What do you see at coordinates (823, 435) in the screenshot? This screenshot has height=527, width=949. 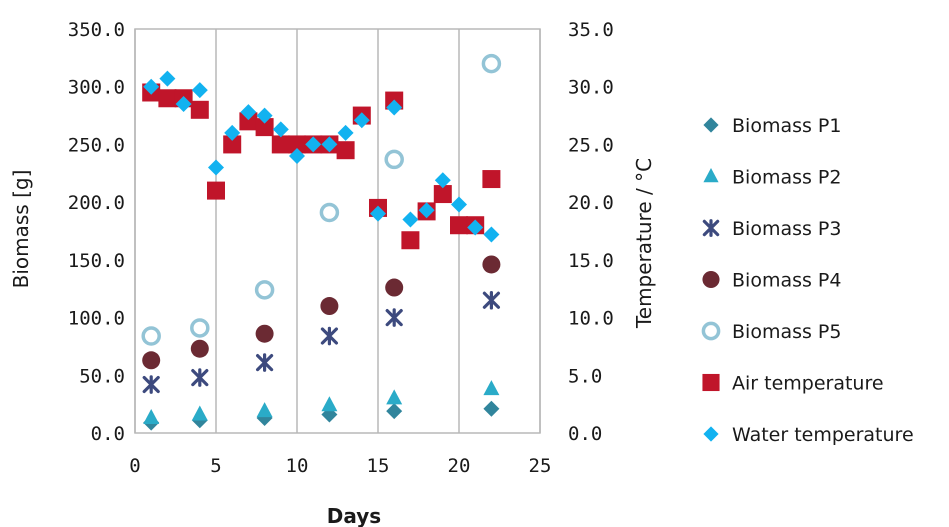 I see `legend-label-water-temperature: Water temperature` at bounding box center [823, 435].